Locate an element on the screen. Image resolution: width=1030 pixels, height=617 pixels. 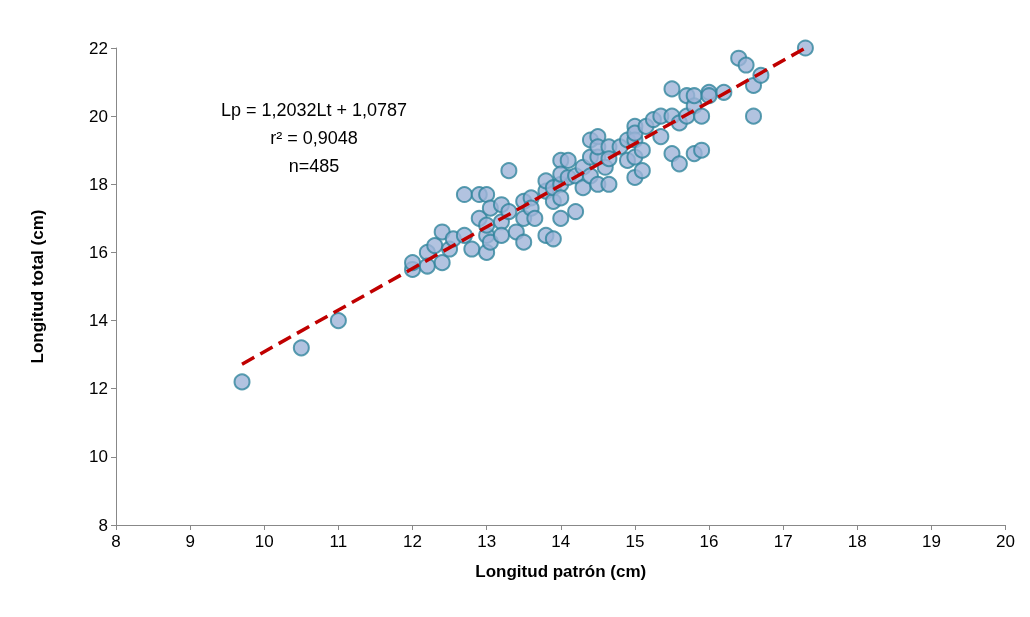
y-tick-label: 14 is located at coordinates (98, 321).